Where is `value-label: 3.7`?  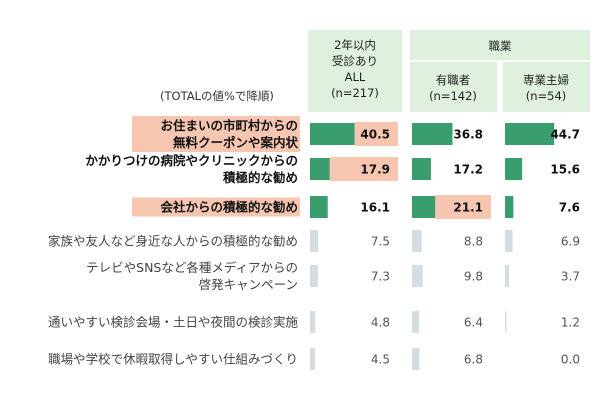 value-label: 3.7 is located at coordinates (570, 277).